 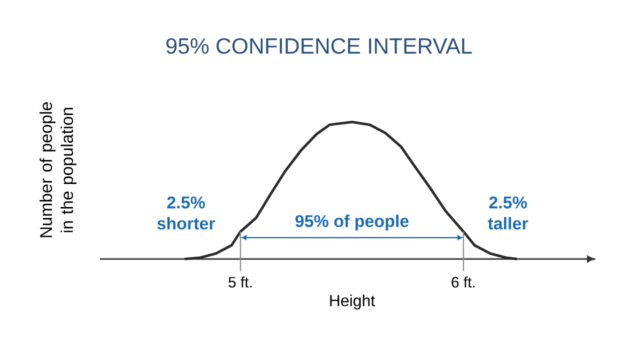 I want to click on x-axis-title: Height, so click(x=352, y=302).